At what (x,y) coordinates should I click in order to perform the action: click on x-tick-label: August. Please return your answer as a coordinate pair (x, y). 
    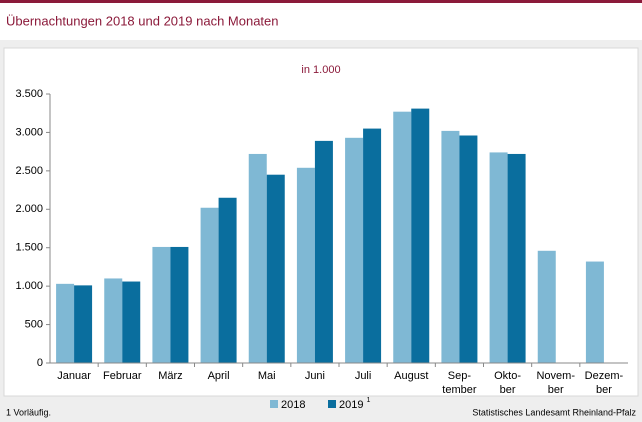
    Looking at the image, I should click on (411, 376).